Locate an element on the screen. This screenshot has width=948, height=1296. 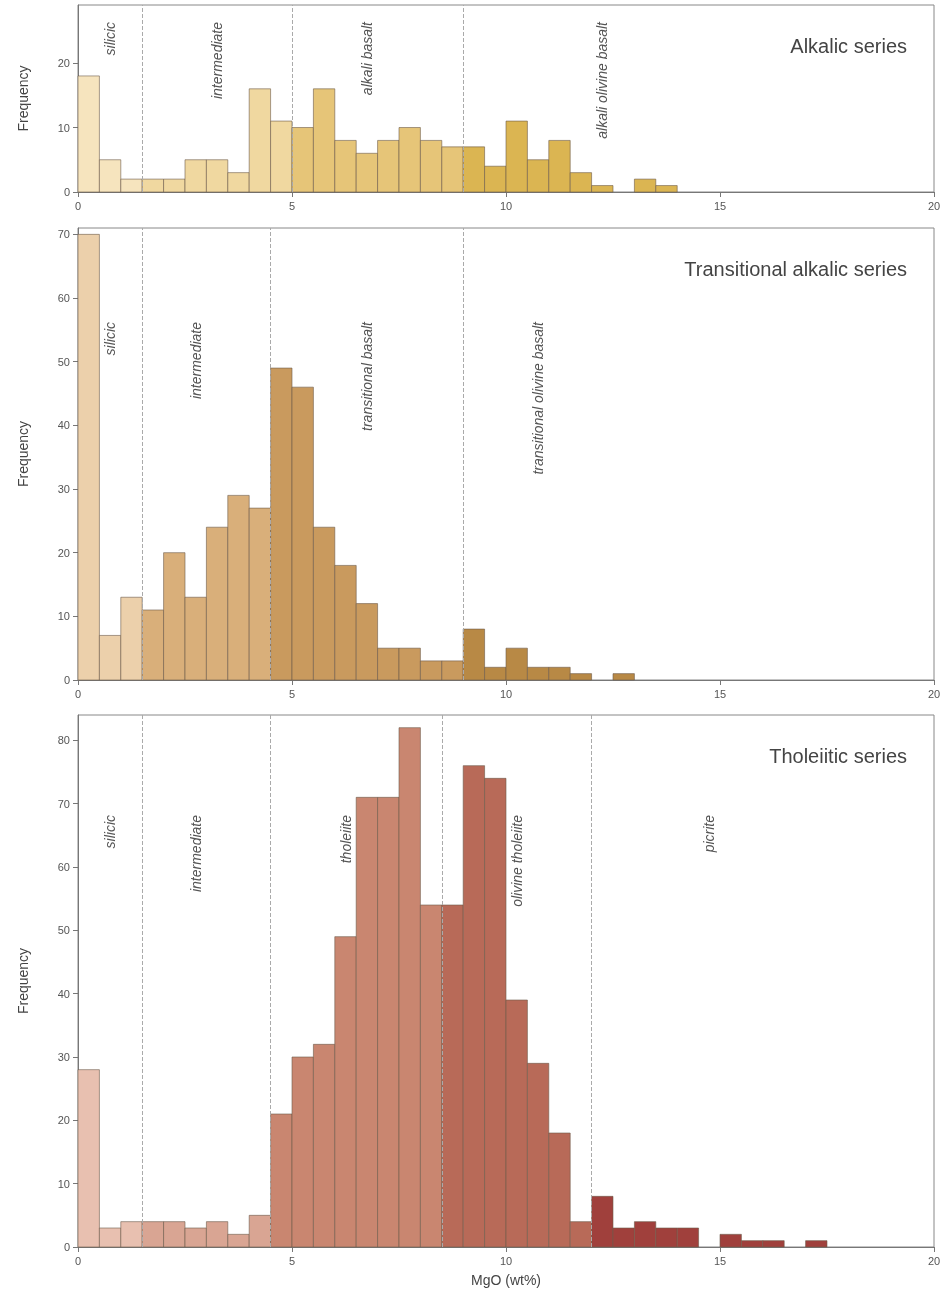
annotation: transitional basalt is located at coordinates (366, 375).